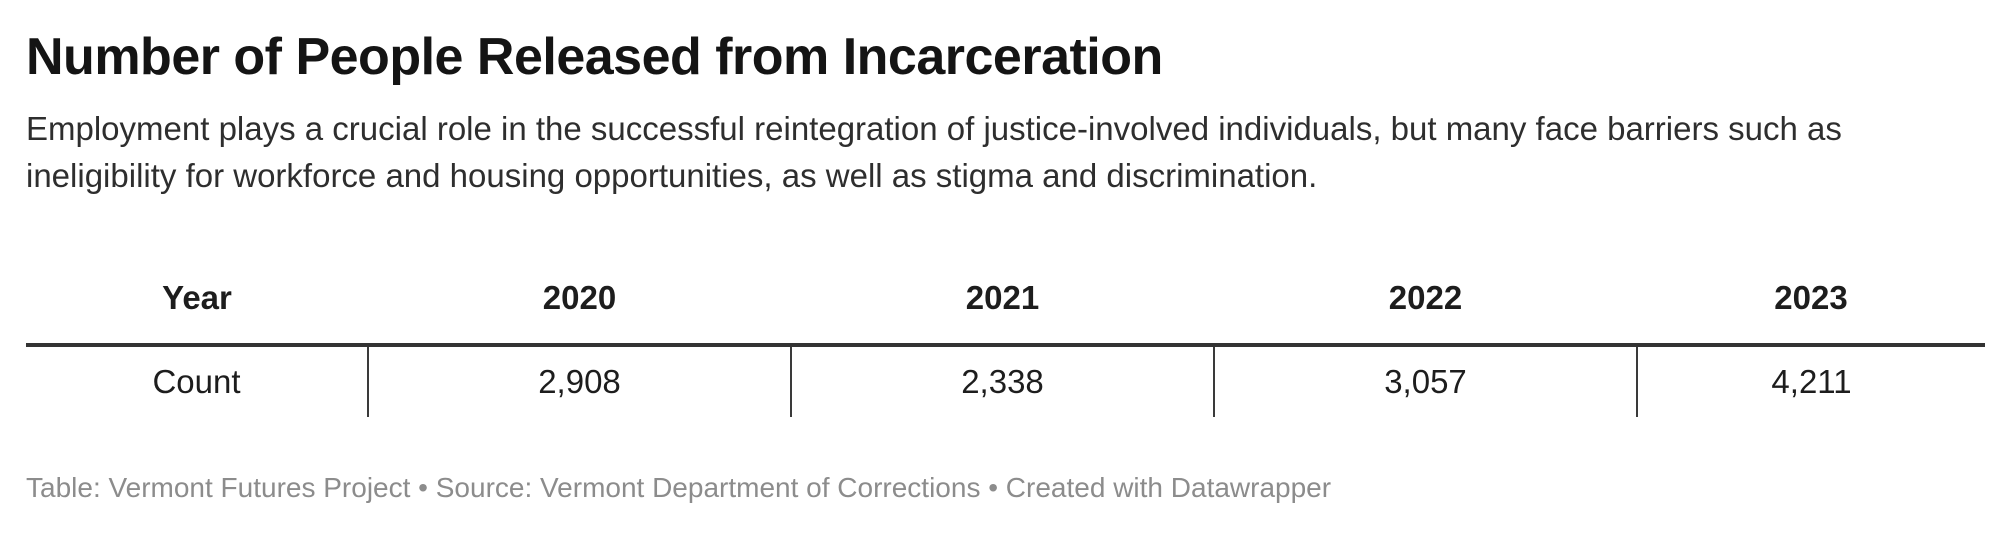 The height and width of the screenshot is (560, 2011). I want to click on column-header-2021: 2021, so click(1002, 297).